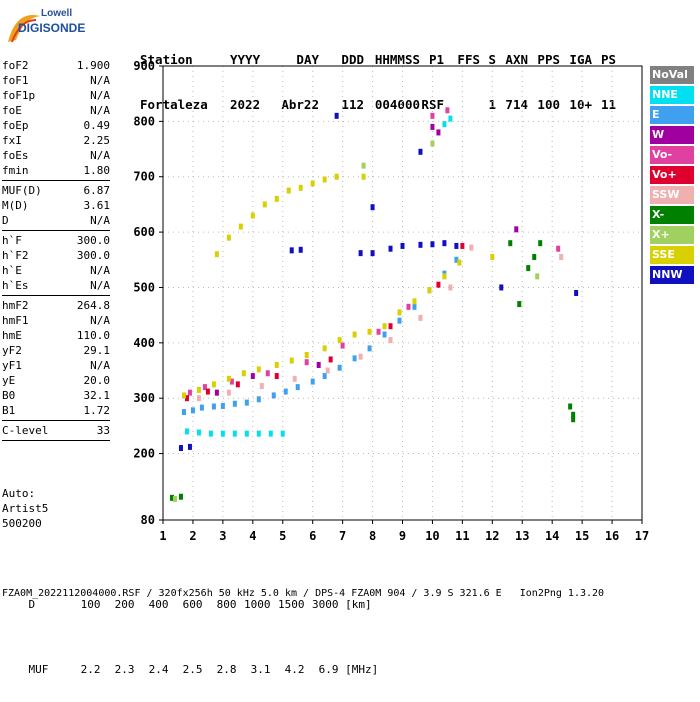  What do you see at coordinates (12, 350) in the screenshot?
I see `param-name: yF2` at bounding box center [12, 350].